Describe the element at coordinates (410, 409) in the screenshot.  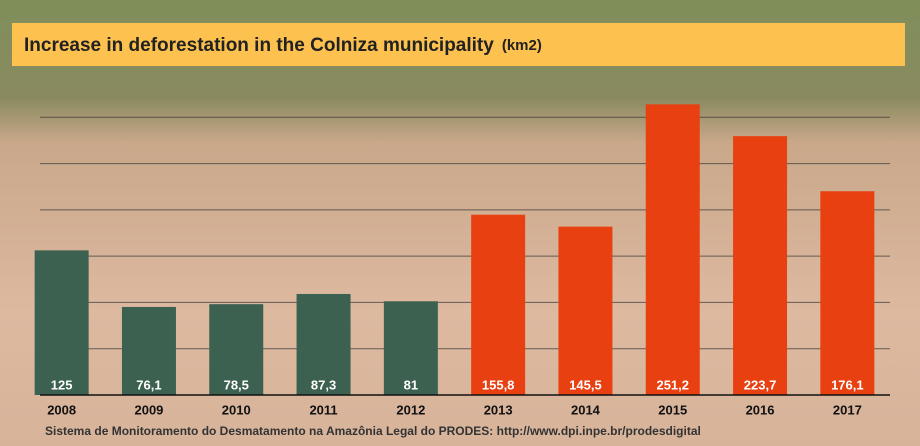
I see `x-tick-label: 2012` at that location.